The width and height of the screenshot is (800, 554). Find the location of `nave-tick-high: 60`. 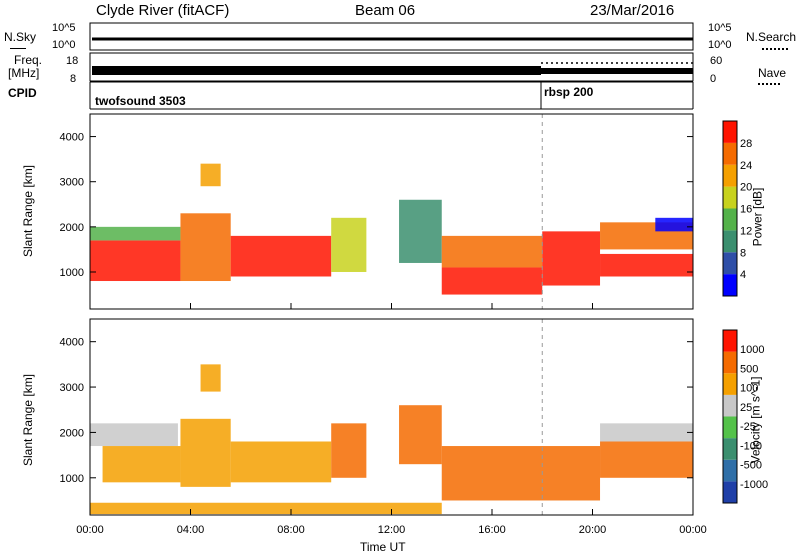

nave-tick-high: 60 is located at coordinates (716, 61).